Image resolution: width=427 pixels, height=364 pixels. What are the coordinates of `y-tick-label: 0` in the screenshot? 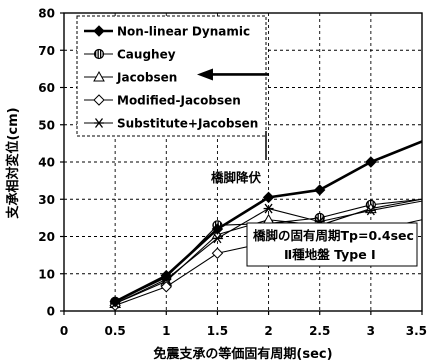 It's located at (51, 312).